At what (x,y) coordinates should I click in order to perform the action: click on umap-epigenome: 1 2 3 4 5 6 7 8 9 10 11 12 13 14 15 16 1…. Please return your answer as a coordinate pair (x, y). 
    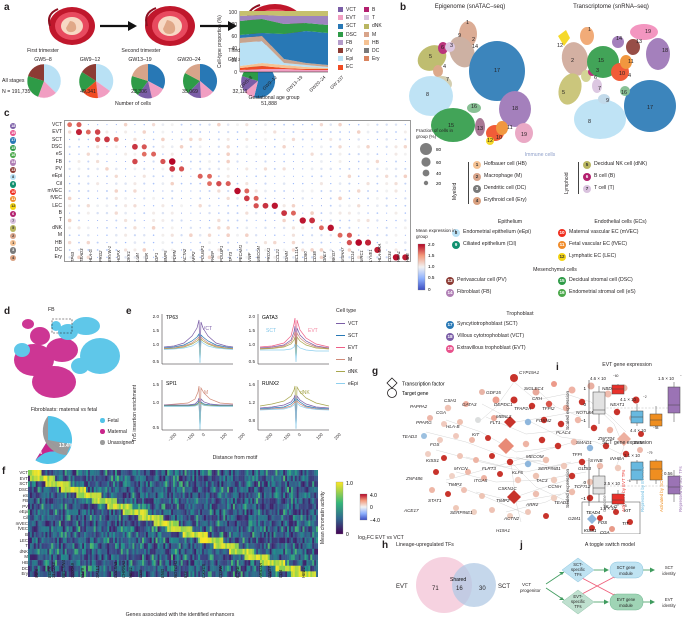
    Looking at the image, I should click on (469, 82).